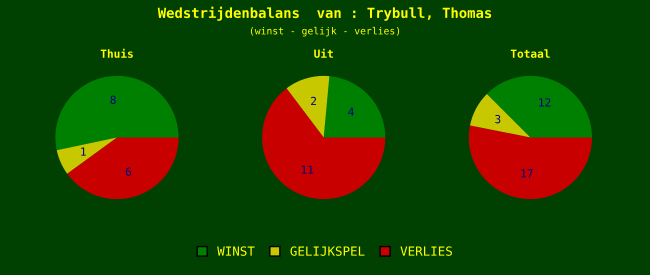 The height and width of the screenshot is (275, 650). Describe the element at coordinates (308, 170) in the screenshot. I see `data-label: 11` at that location.